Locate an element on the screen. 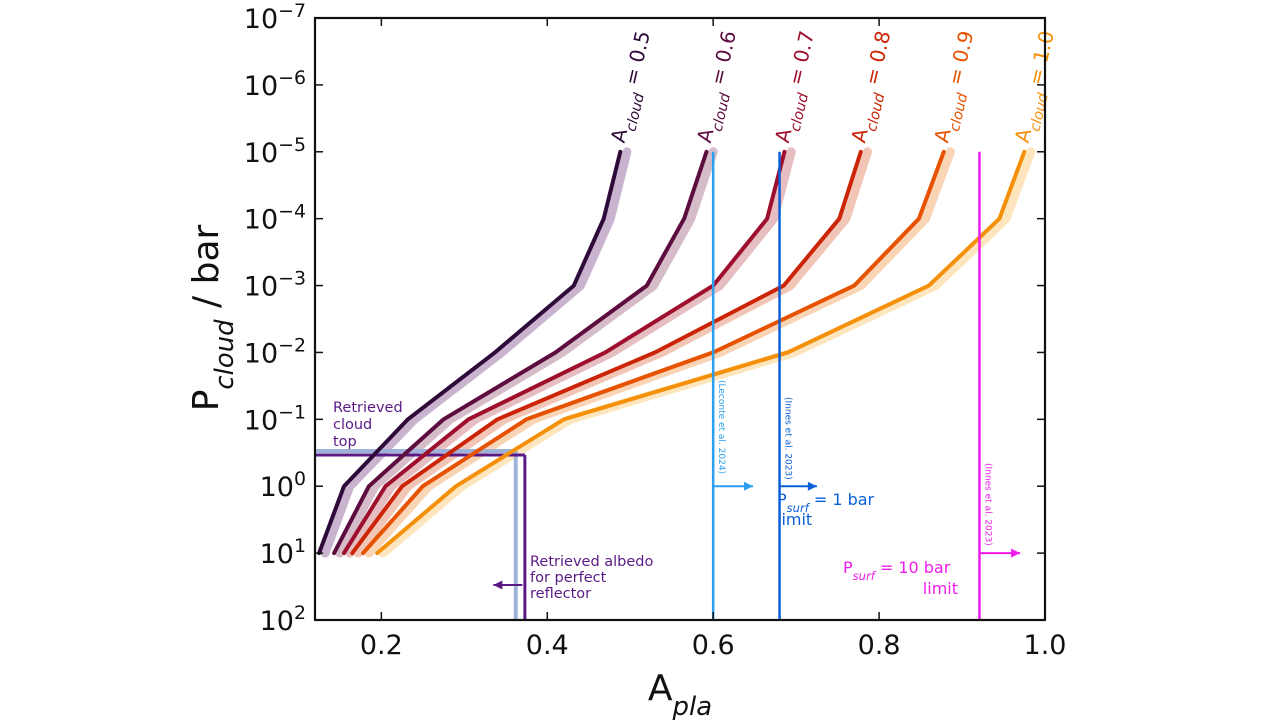  vline-label-innes10: (Innes et al. 2023) is located at coordinates (987, 504).